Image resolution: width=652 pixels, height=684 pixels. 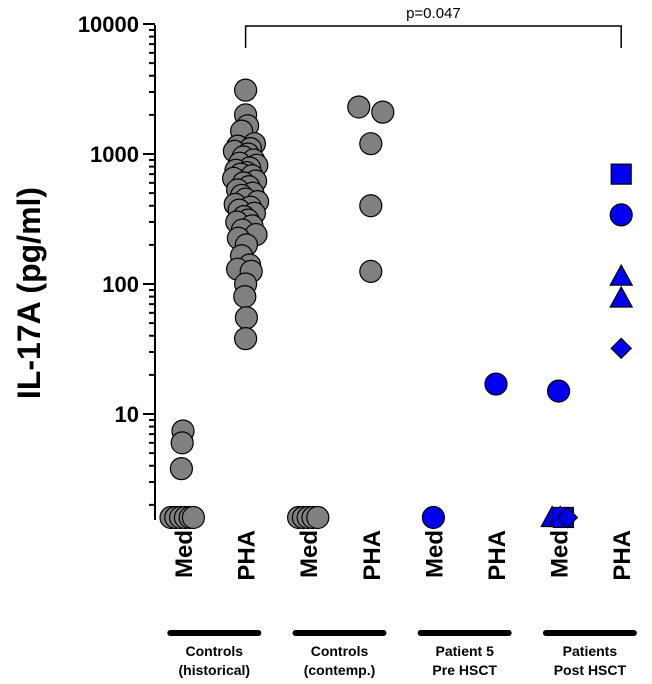 What do you see at coordinates (120, 284) in the screenshot?
I see `y-tick-label: 100` at bounding box center [120, 284].